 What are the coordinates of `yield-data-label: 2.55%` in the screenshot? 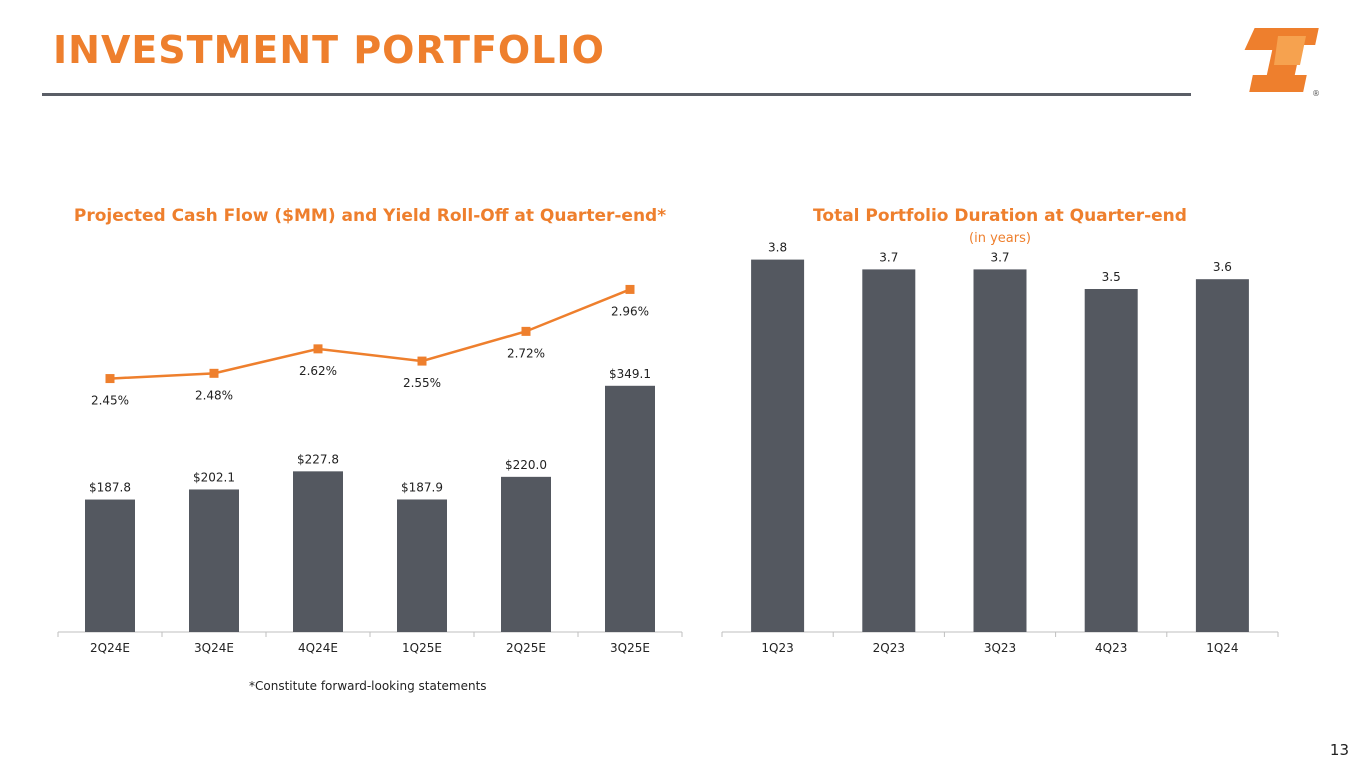 It's located at (422, 383).